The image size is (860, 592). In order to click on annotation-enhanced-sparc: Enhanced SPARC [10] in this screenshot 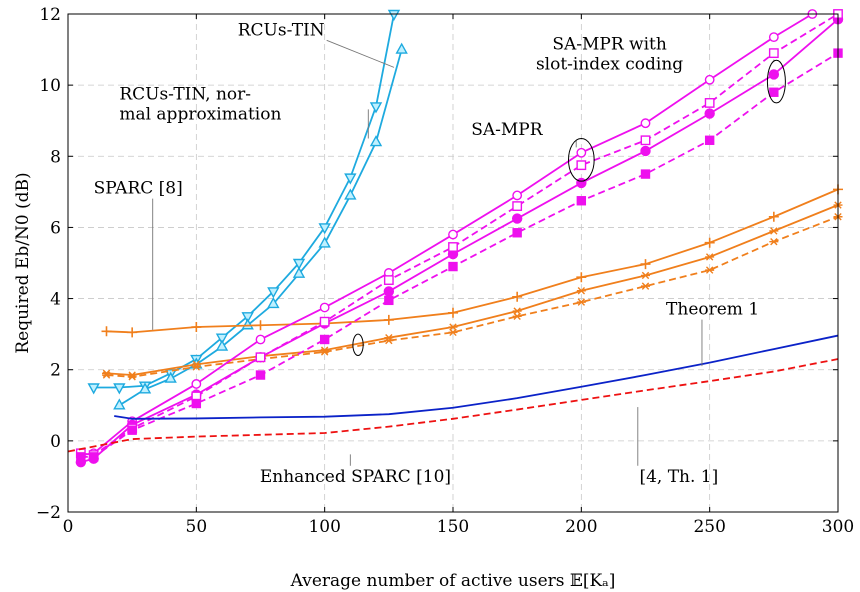, I will do `click(355, 410)`.